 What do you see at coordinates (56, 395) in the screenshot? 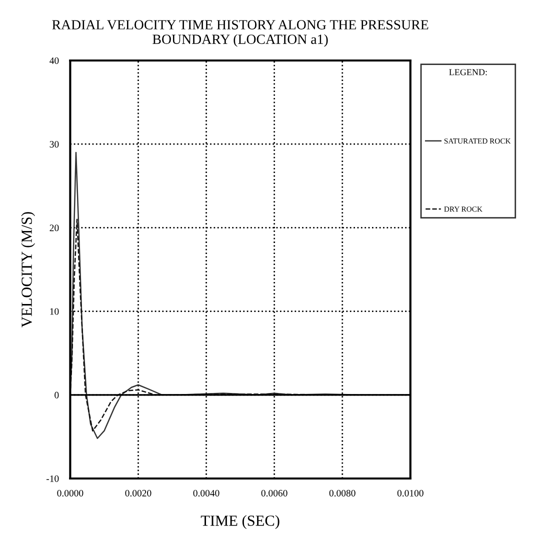
I see `y-tick-label: 0` at bounding box center [56, 395].